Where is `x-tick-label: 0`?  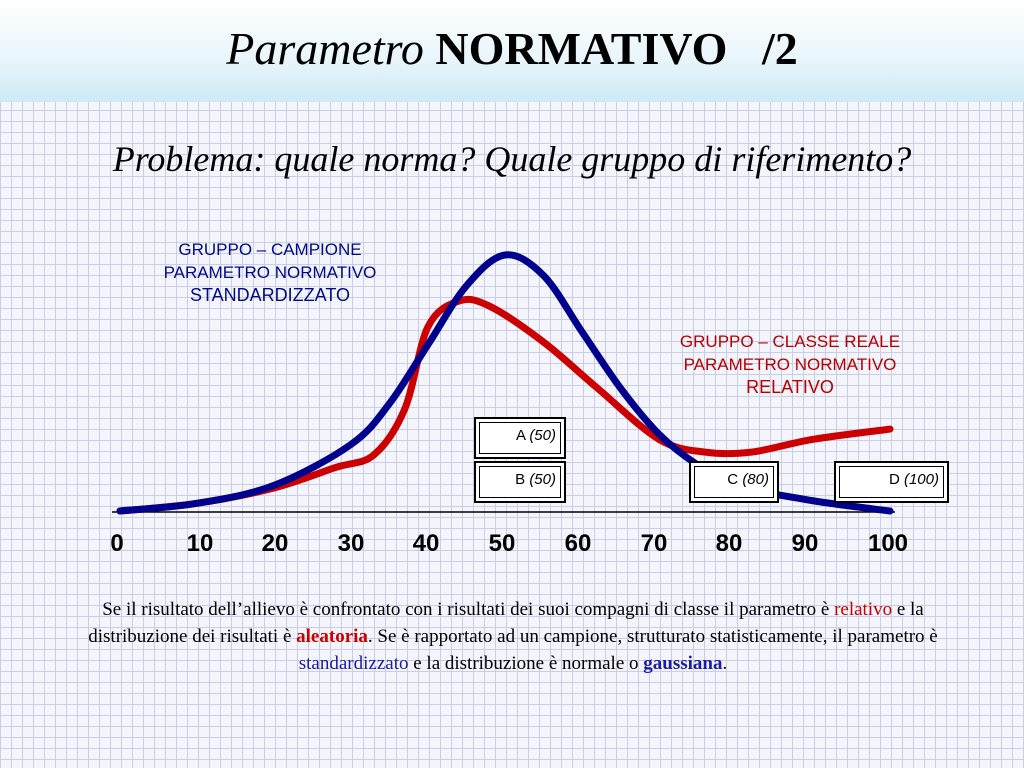 x-tick-label: 0 is located at coordinates (117, 543).